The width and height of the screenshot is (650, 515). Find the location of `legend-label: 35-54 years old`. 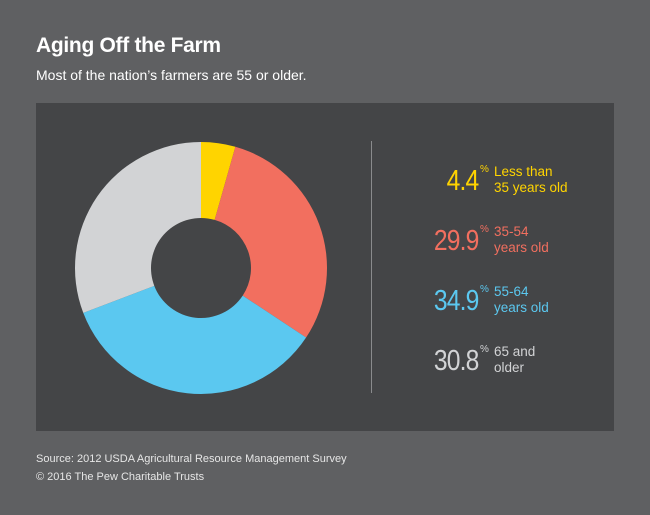

legend-label: 35-54 years old is located at coordinates (521, 239).